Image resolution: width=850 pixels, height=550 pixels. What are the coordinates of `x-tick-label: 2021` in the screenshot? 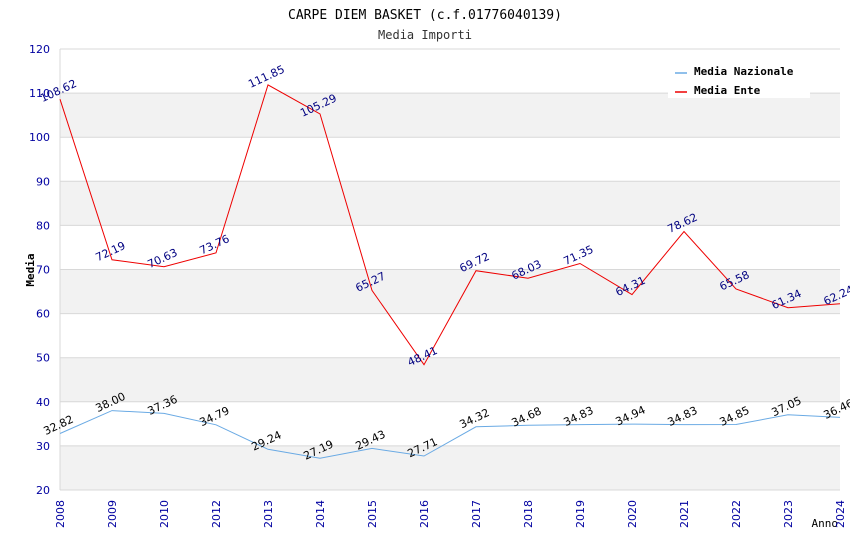 It's located at (684, 514).